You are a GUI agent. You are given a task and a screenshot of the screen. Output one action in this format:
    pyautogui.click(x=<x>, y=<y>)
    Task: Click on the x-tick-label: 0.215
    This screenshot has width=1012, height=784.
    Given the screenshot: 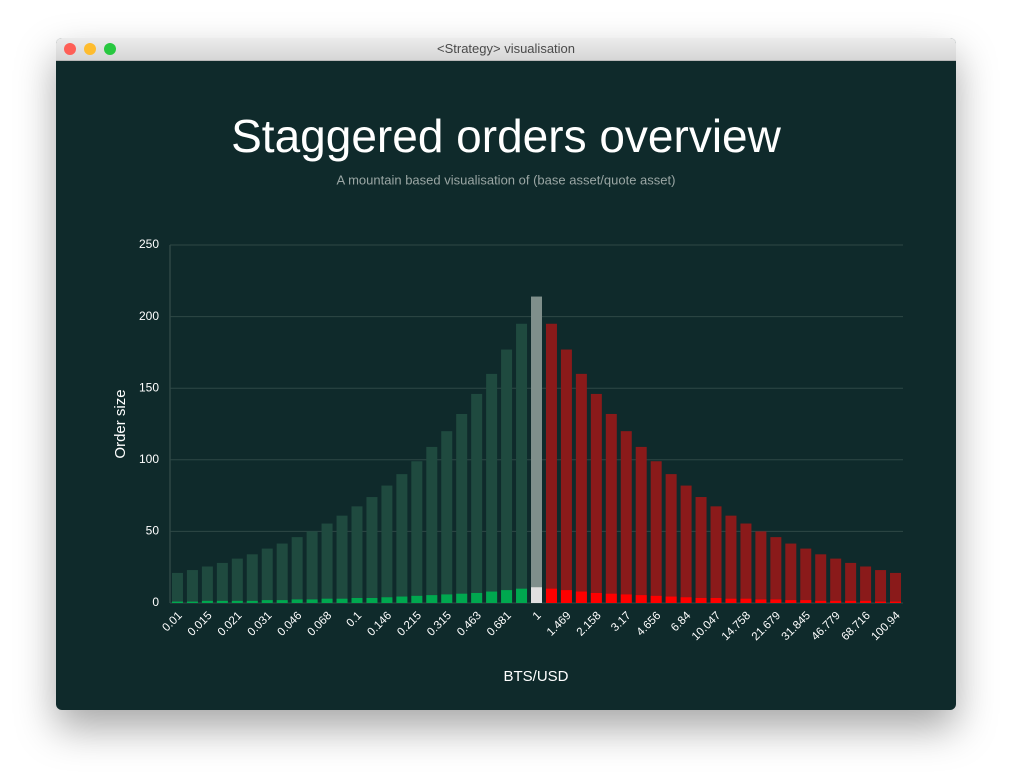 What is the action you would take?
    pyautogui.click(x=409, y=624)
    